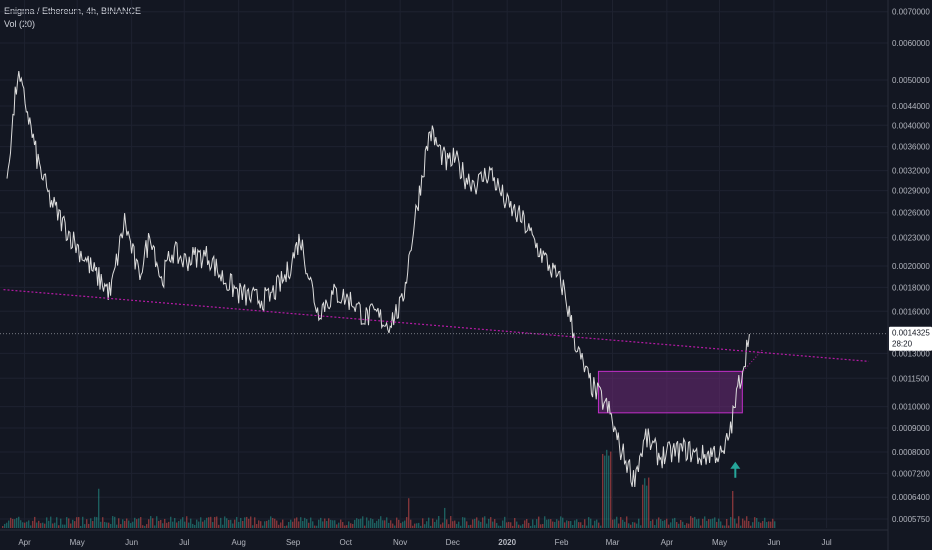  I want to click on projection-line, so click(752, 361).